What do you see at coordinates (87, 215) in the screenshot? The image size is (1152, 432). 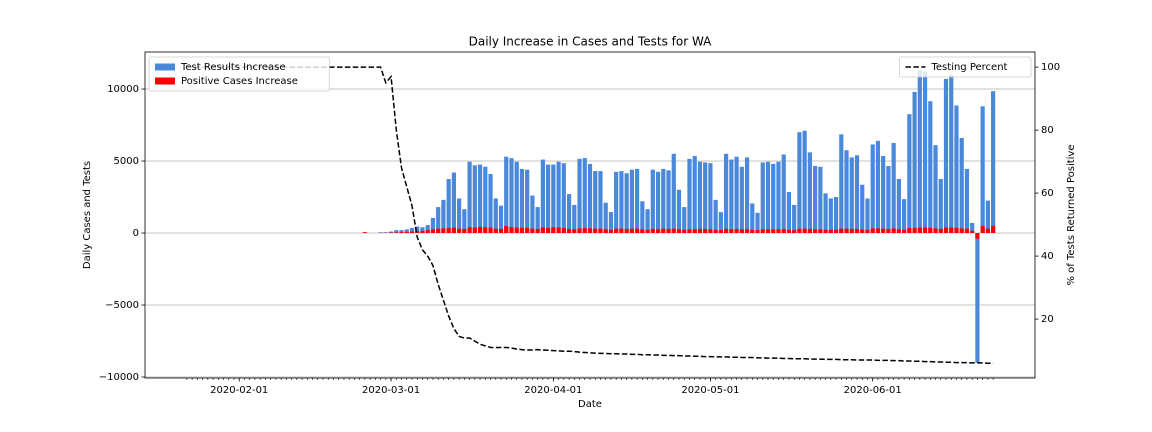 I see `y-axis-label: Daily Cases and Tests` at bounding box center [87, 215].